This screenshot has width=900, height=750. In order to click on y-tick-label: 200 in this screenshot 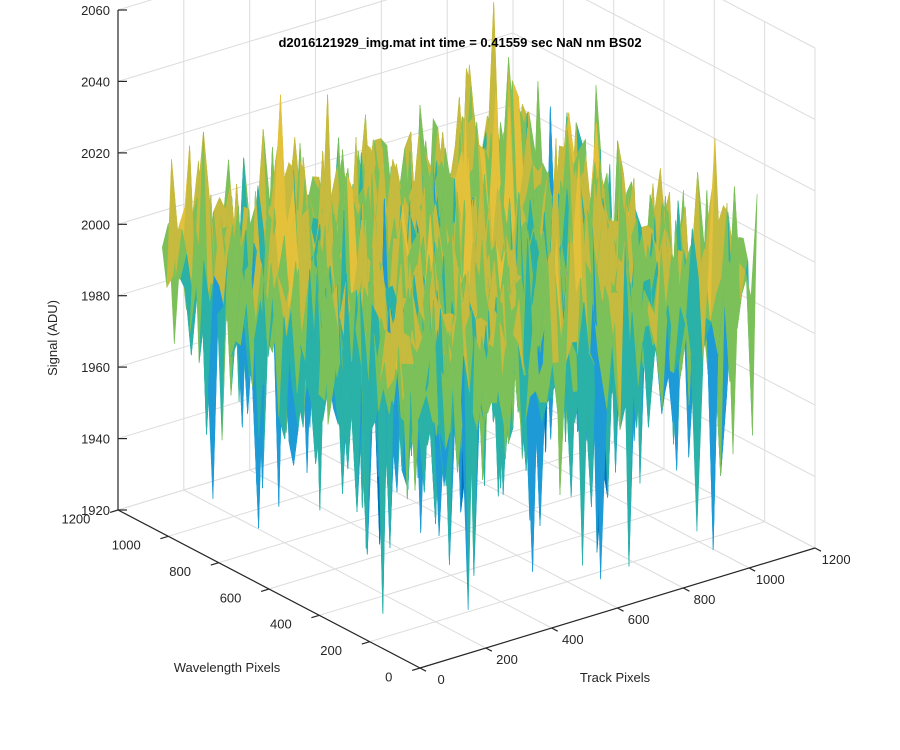, I will do `click(331, 650)`.